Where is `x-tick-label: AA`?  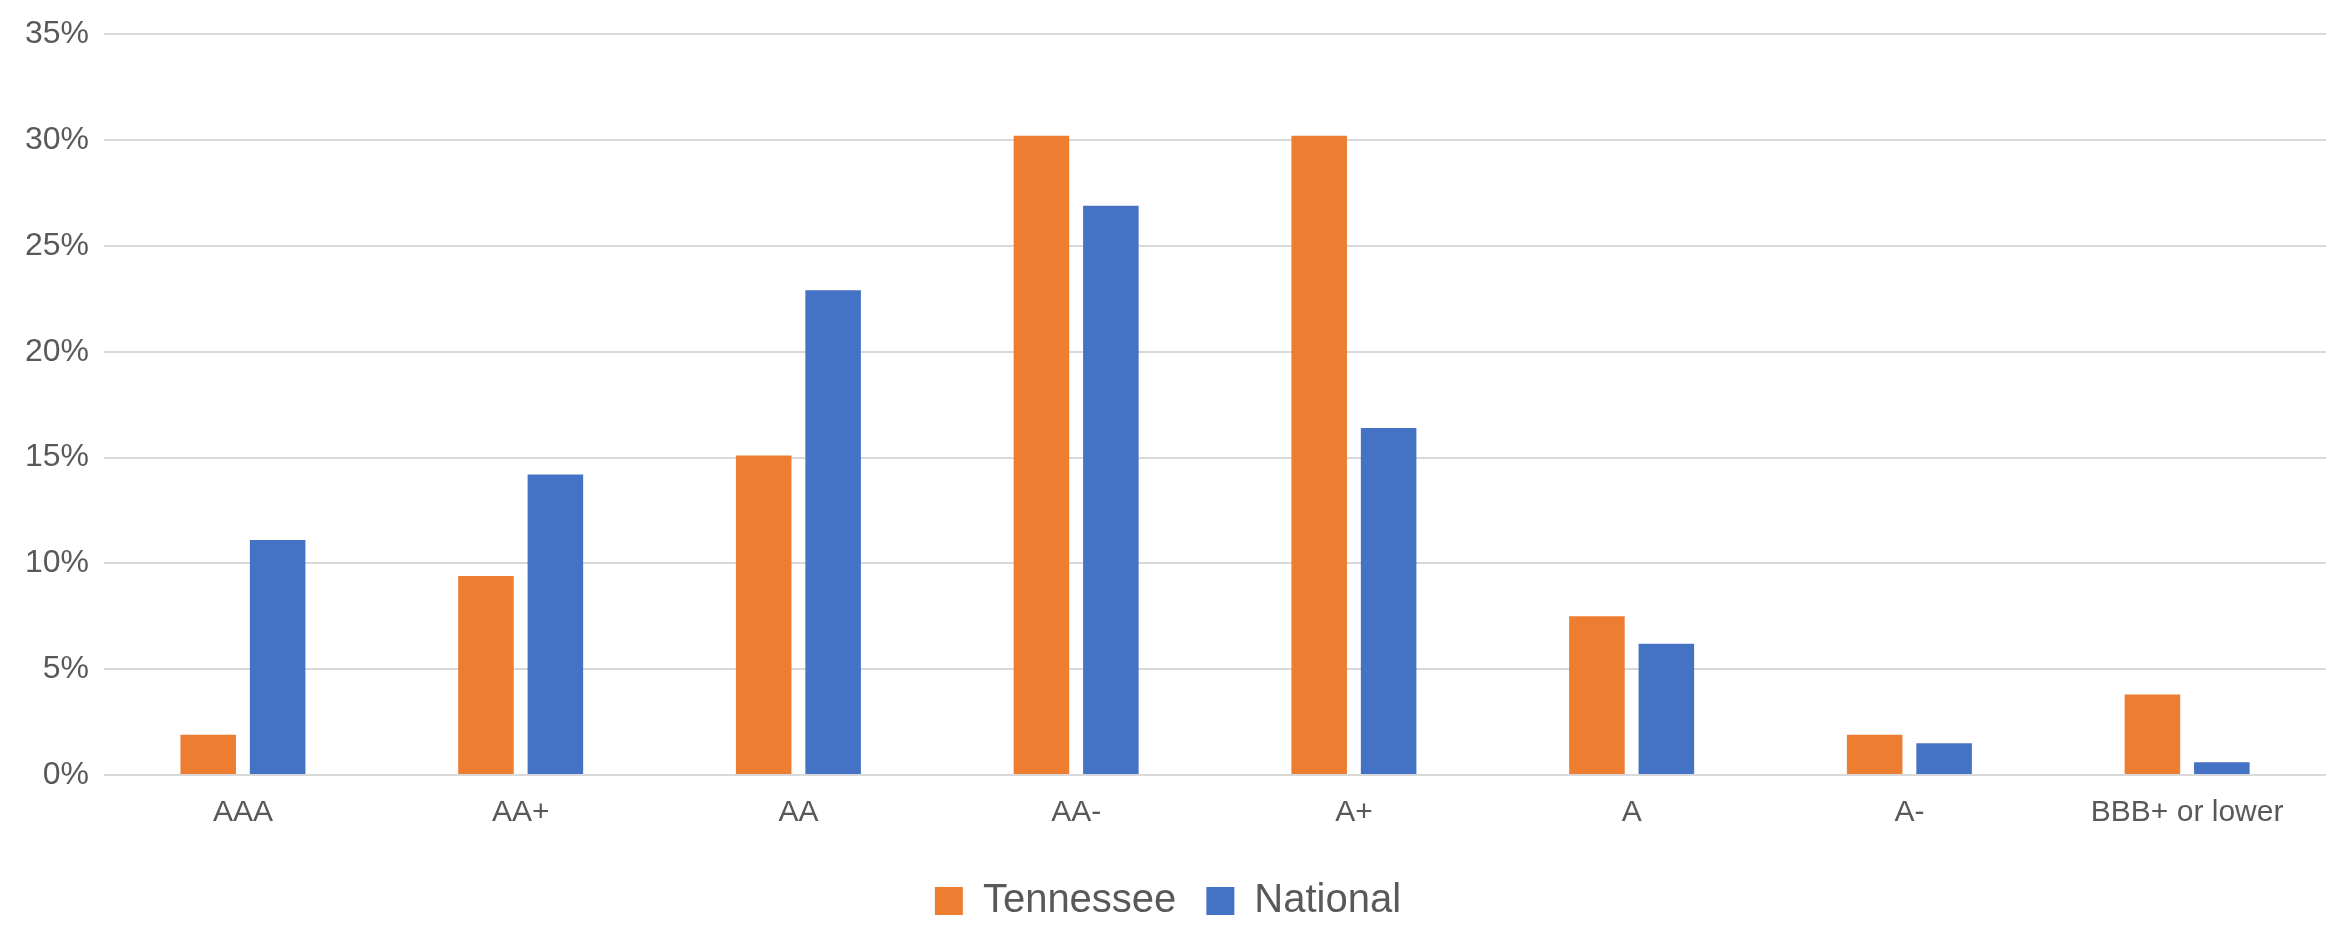 x-tick-label: AA is located at coordinates (798, 811).